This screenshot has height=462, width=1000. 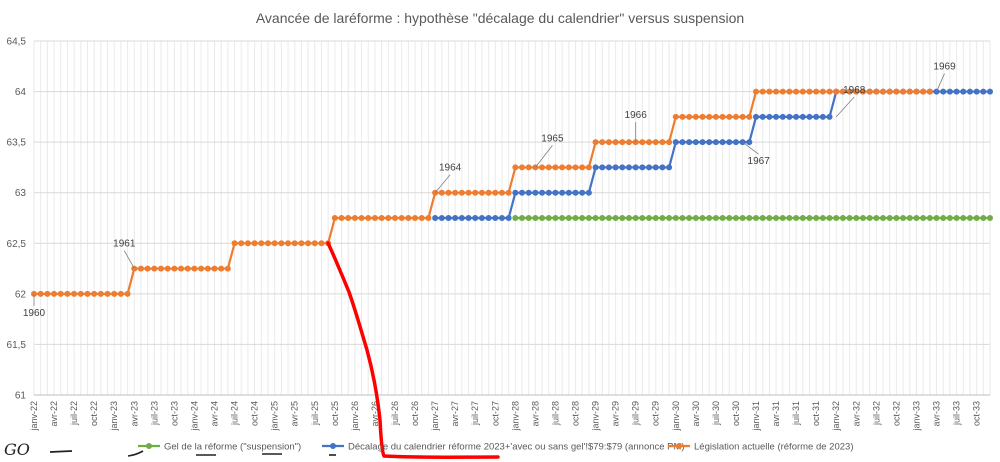 What do you see at coordinates (455, 414) in the screenshot?
I see `x-tick-label: avr-27` at bounding box center [455, 414].